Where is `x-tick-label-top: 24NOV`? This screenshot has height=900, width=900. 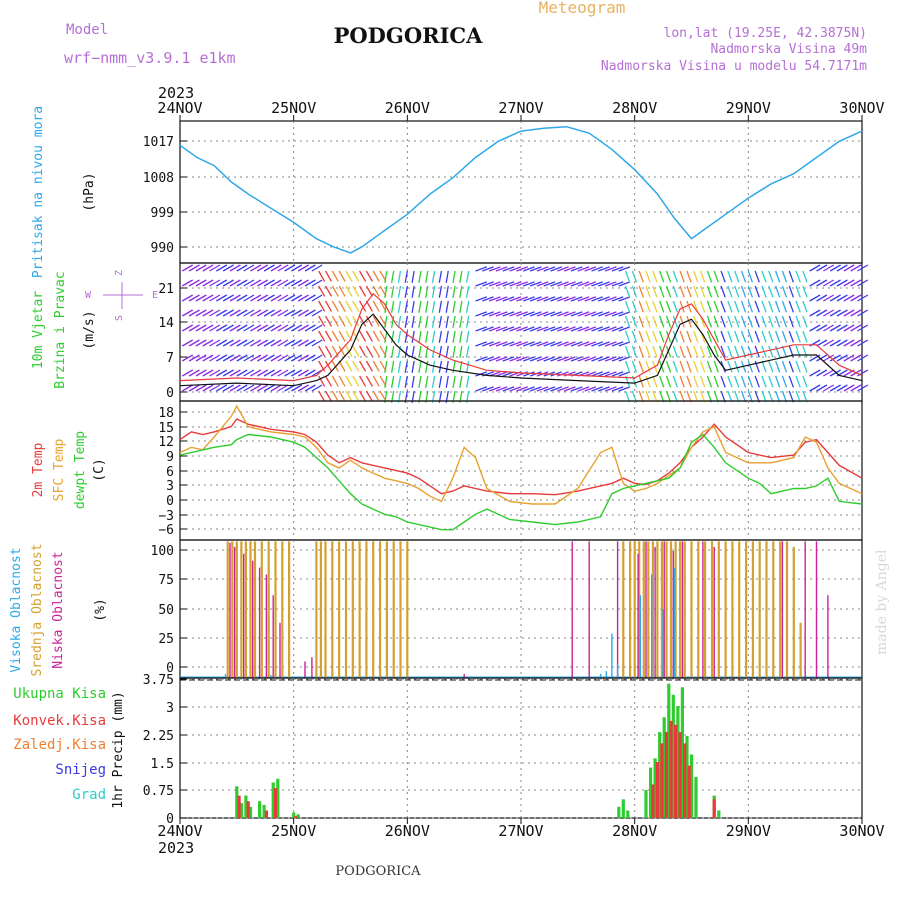 x-tick-label-top: 24NOV is located at coordinates (179, 108).